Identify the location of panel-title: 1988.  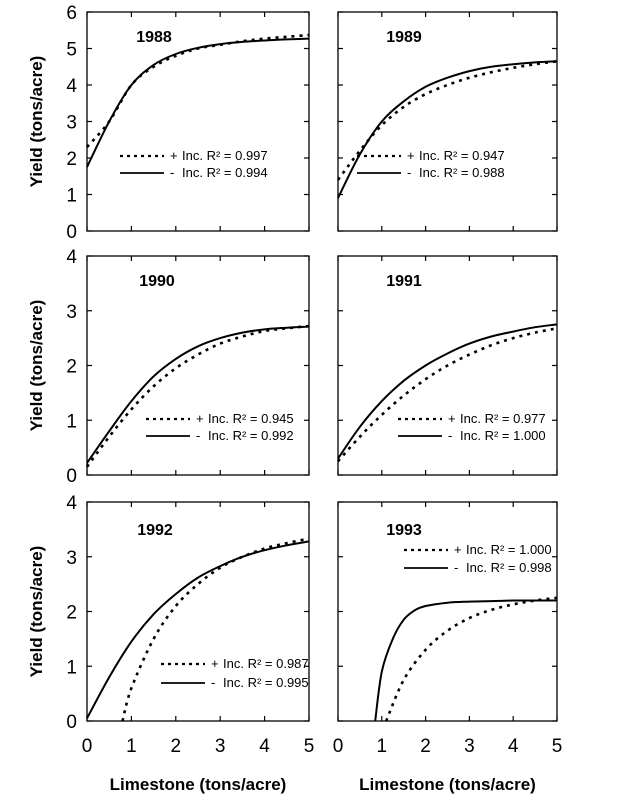
(154, 37).